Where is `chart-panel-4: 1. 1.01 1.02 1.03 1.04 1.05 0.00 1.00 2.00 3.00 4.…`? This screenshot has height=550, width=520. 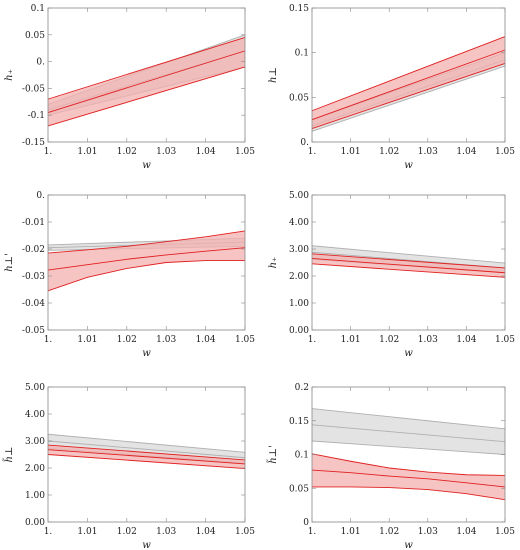
chart-panel-4: 1. 1.01 1.02 1.03 1.04 1.05 0.00 1.00 2.00 3.00 4.… is located at coordinates (391, 275).